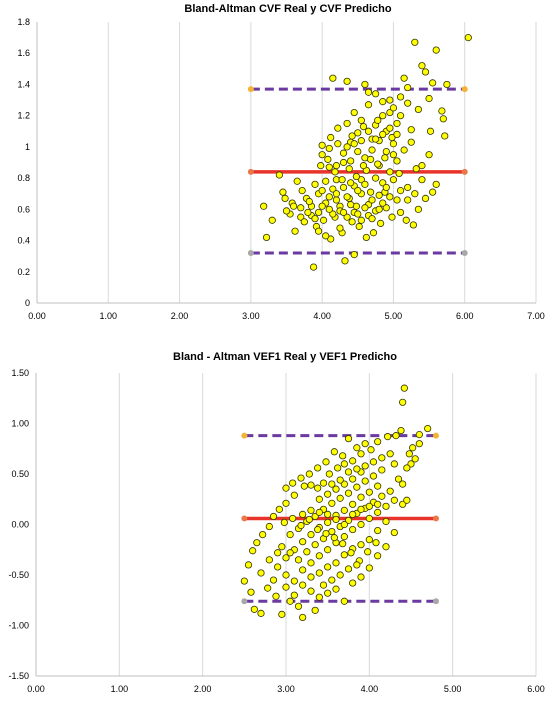  What do you see at coordinates (18, 575) in the screenshot?
I see `y-tick-label: -0.50` at bounding box center [18, 575].